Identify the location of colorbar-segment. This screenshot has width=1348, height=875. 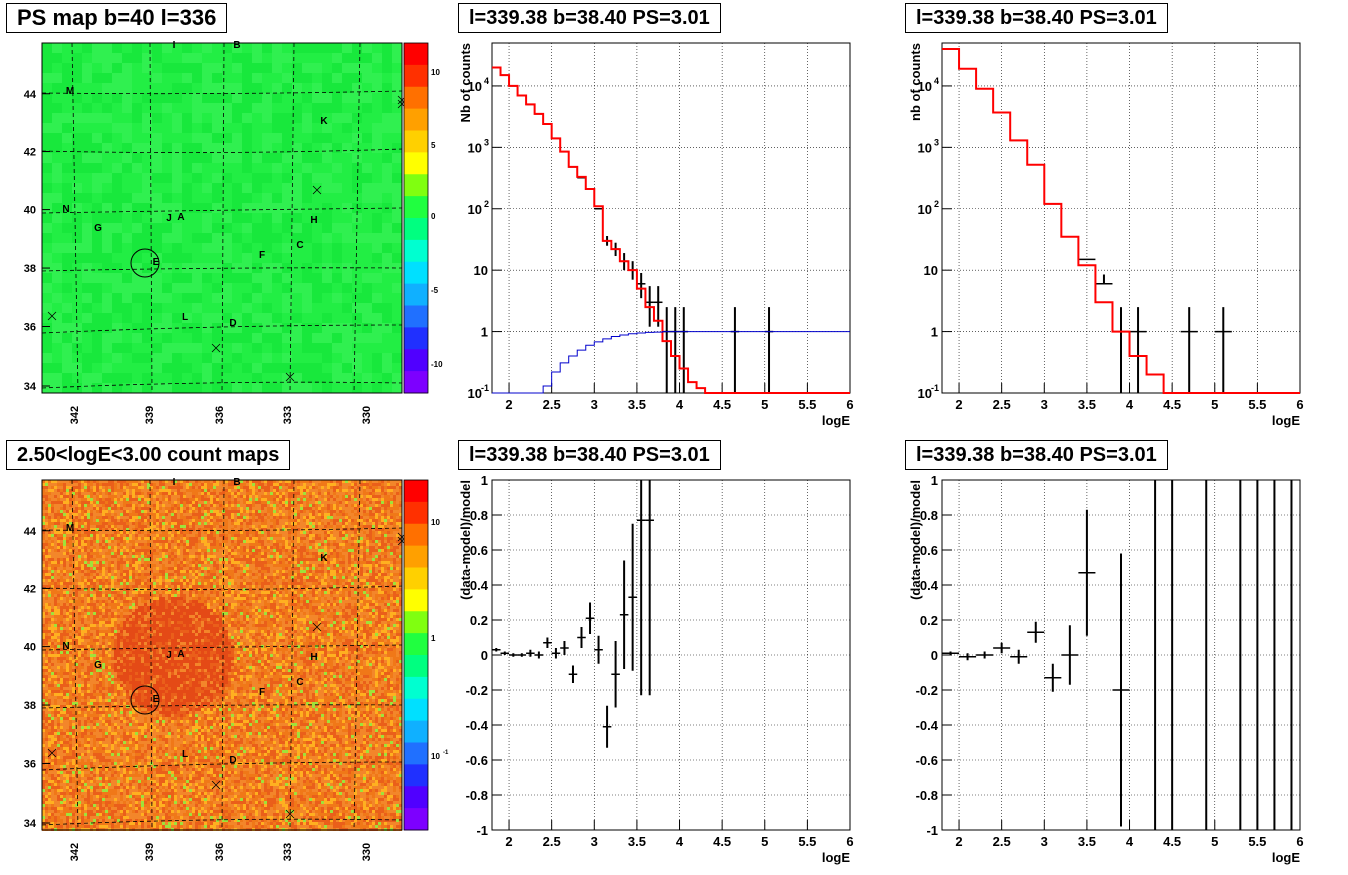
(416, 98).